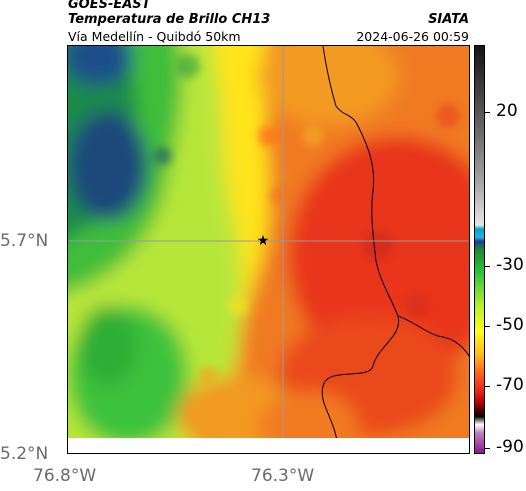  Describe the element at coordinates (510, 265) in the screenshot. I see `colorbar-label-minus30: -30` at that location.